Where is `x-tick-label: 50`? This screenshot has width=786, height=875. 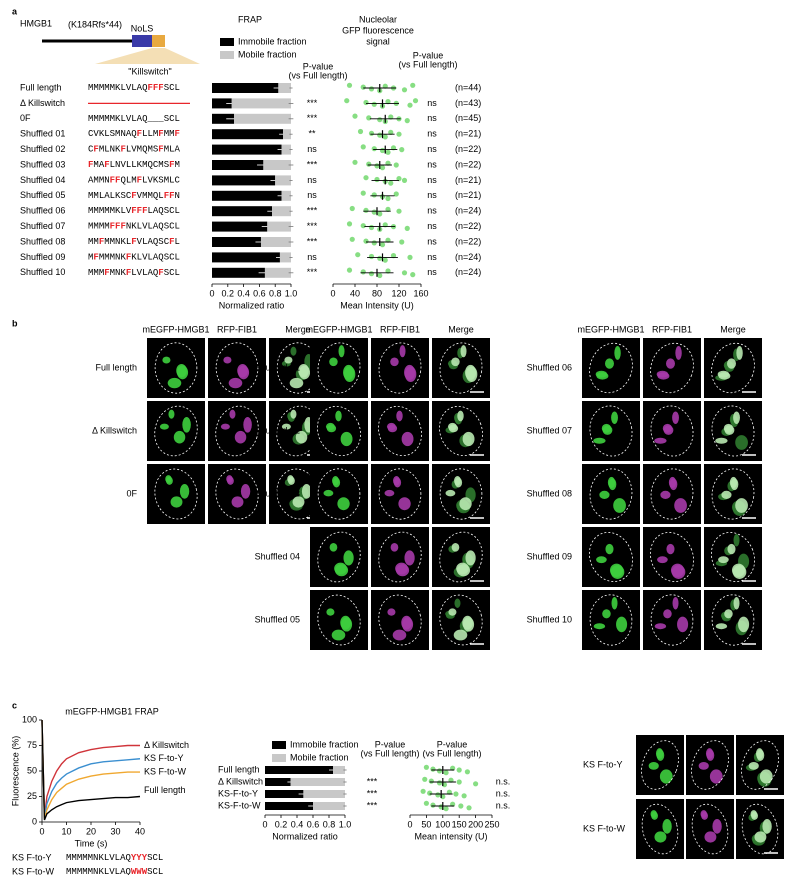 x-tick-label: 50 is located at coordinates (426, 824).